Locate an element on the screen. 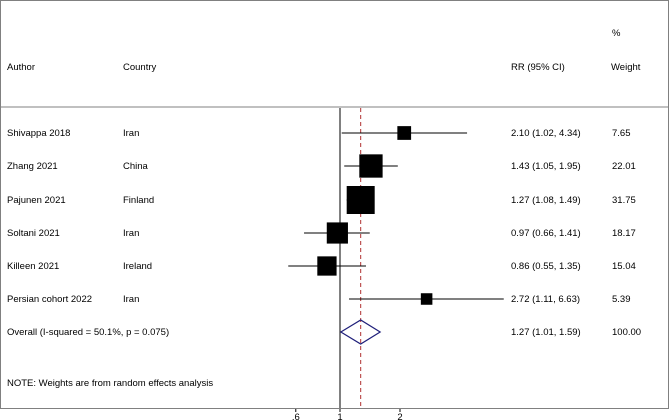 The image size is (669, 420). study-weight: 18.17 is located at coordinates (624, 233).